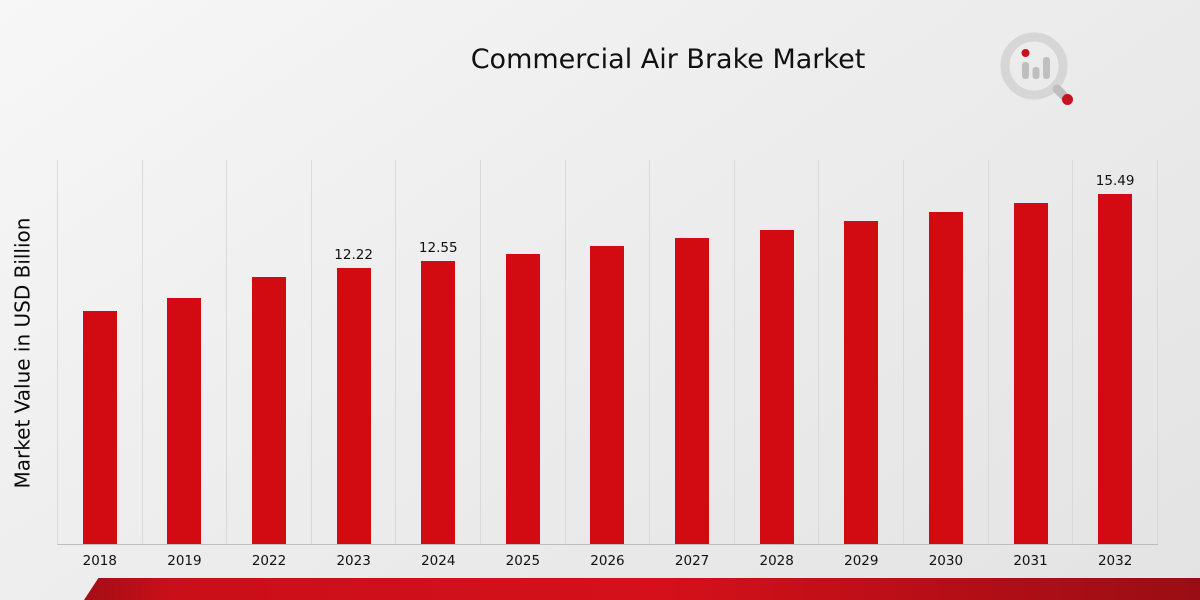 This screenshot has width=1200, height=600. Describe the element at coordinates (692, 561) in the screenshot. I see `x-axis-tick-label-2027: 2027` at that location.